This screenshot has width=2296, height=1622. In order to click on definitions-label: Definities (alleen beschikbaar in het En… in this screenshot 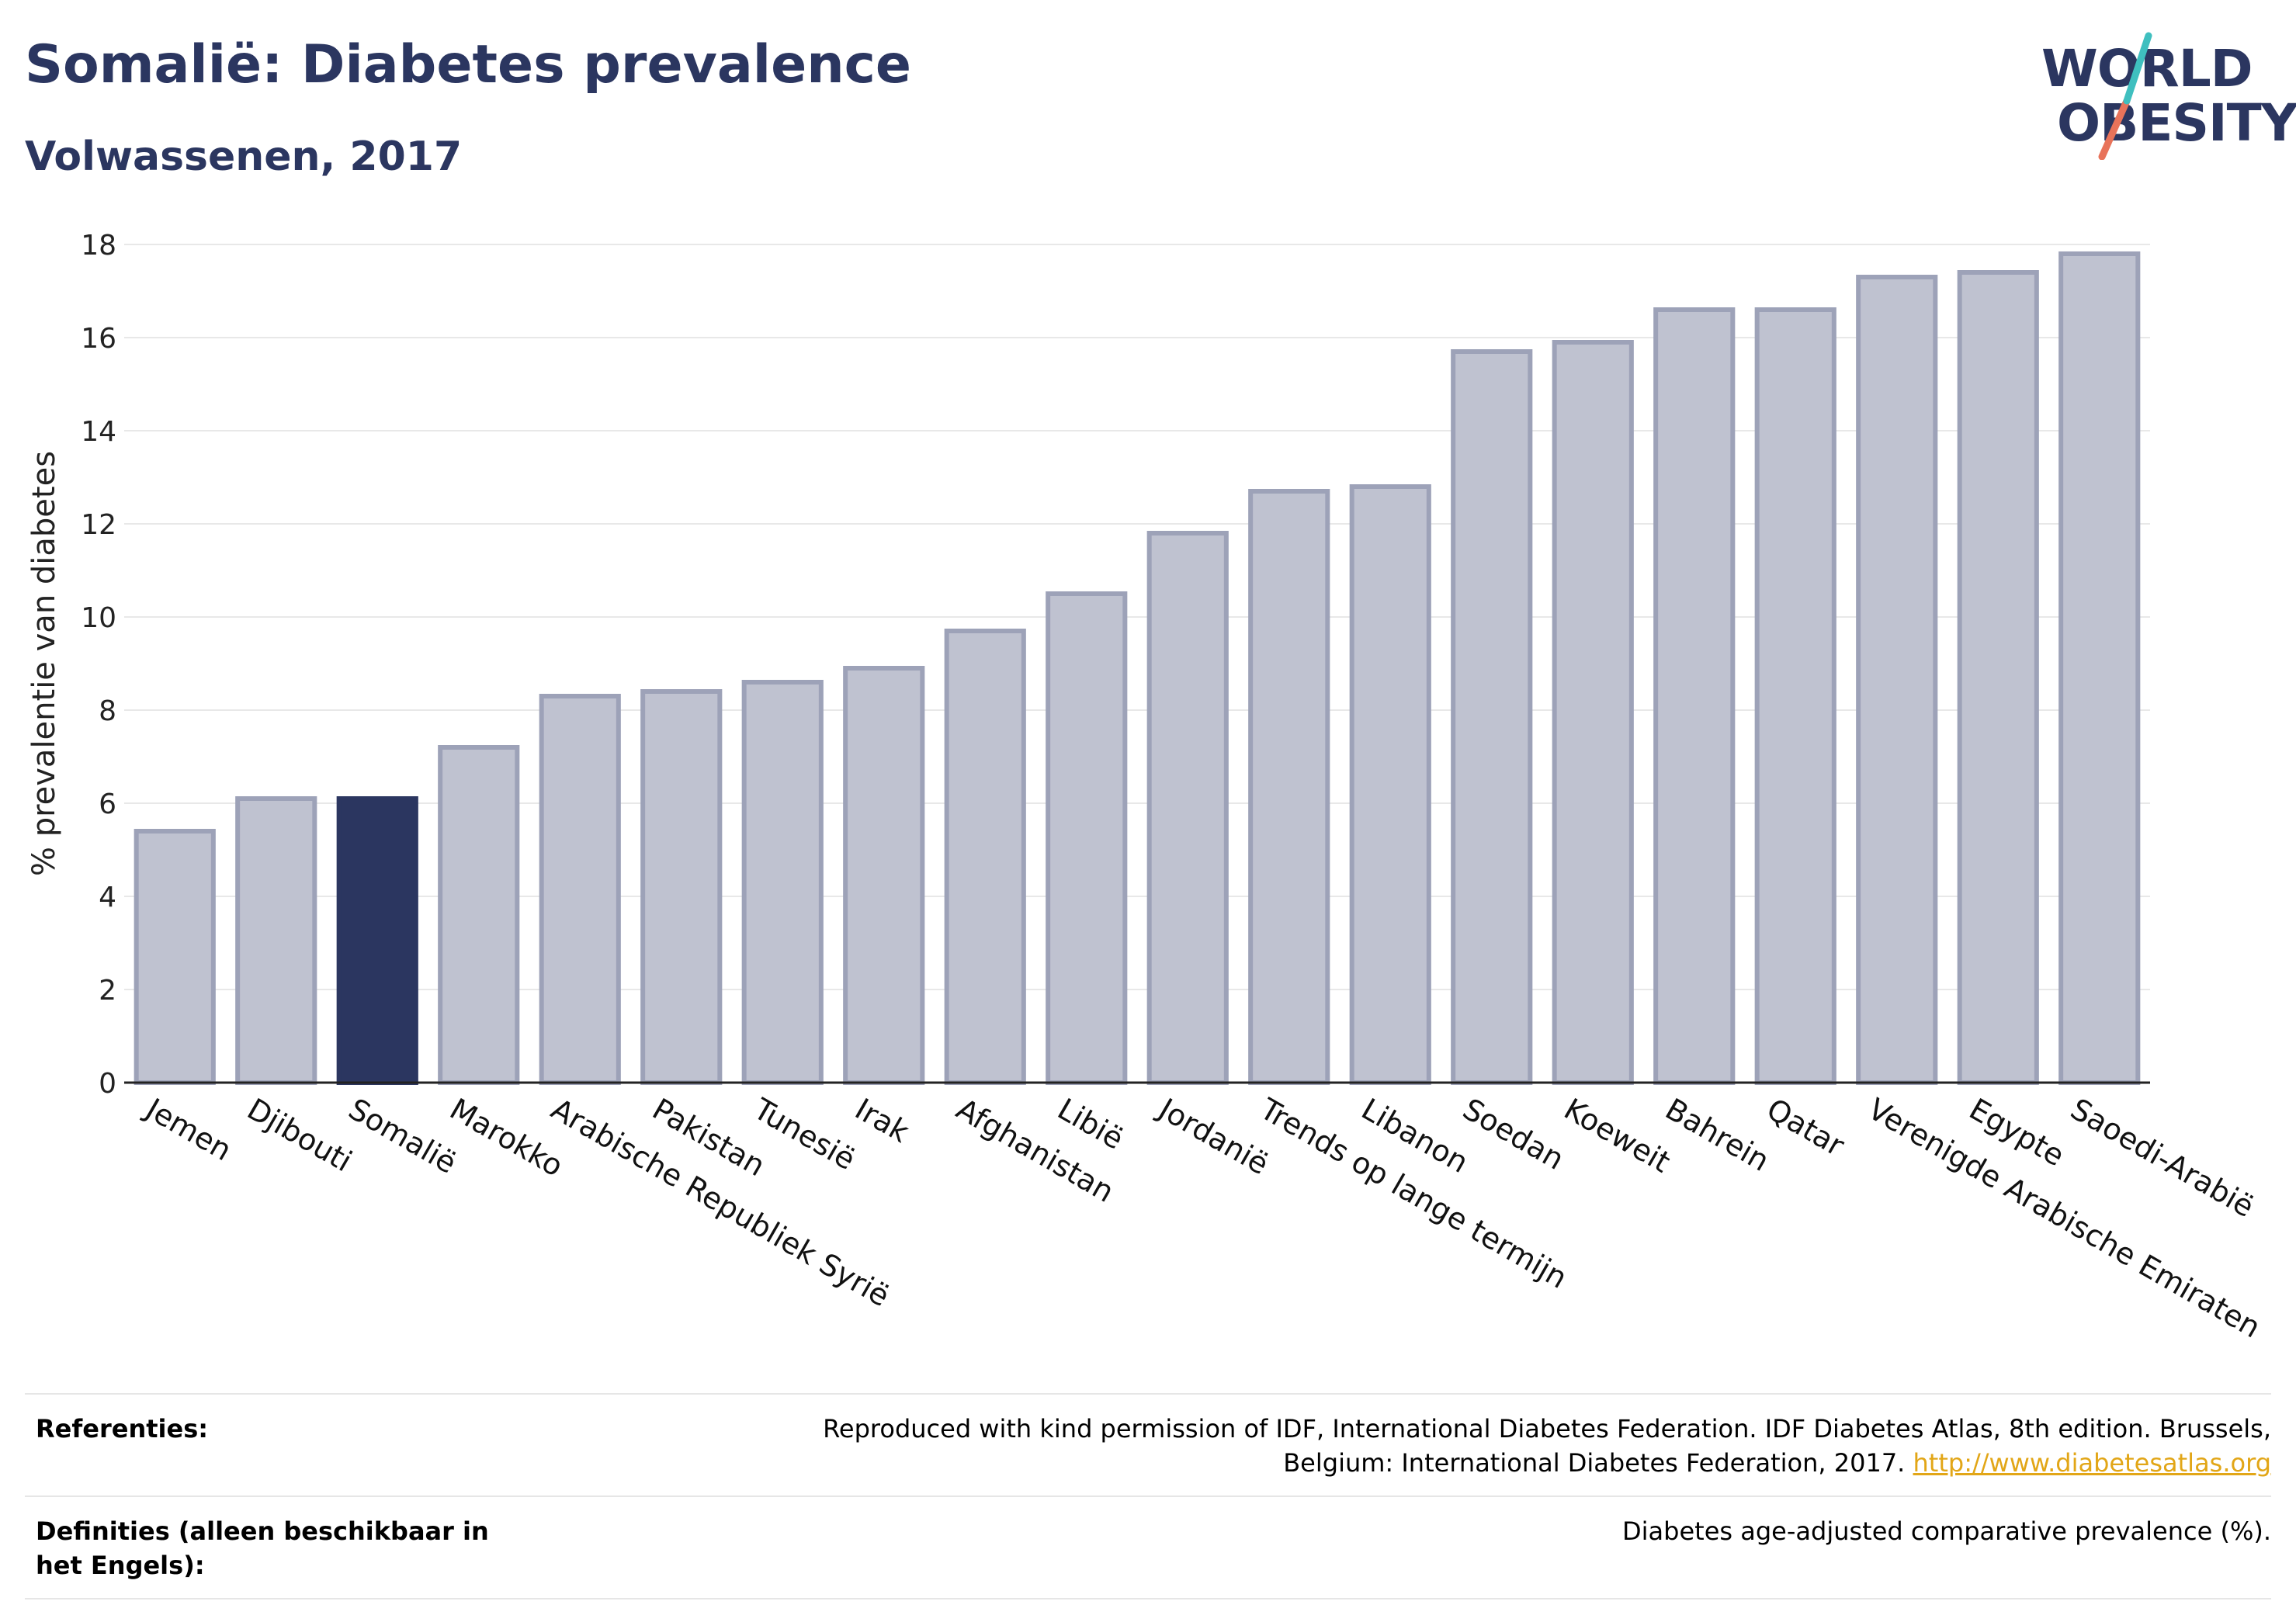, I will do `click(262, 1548)`.